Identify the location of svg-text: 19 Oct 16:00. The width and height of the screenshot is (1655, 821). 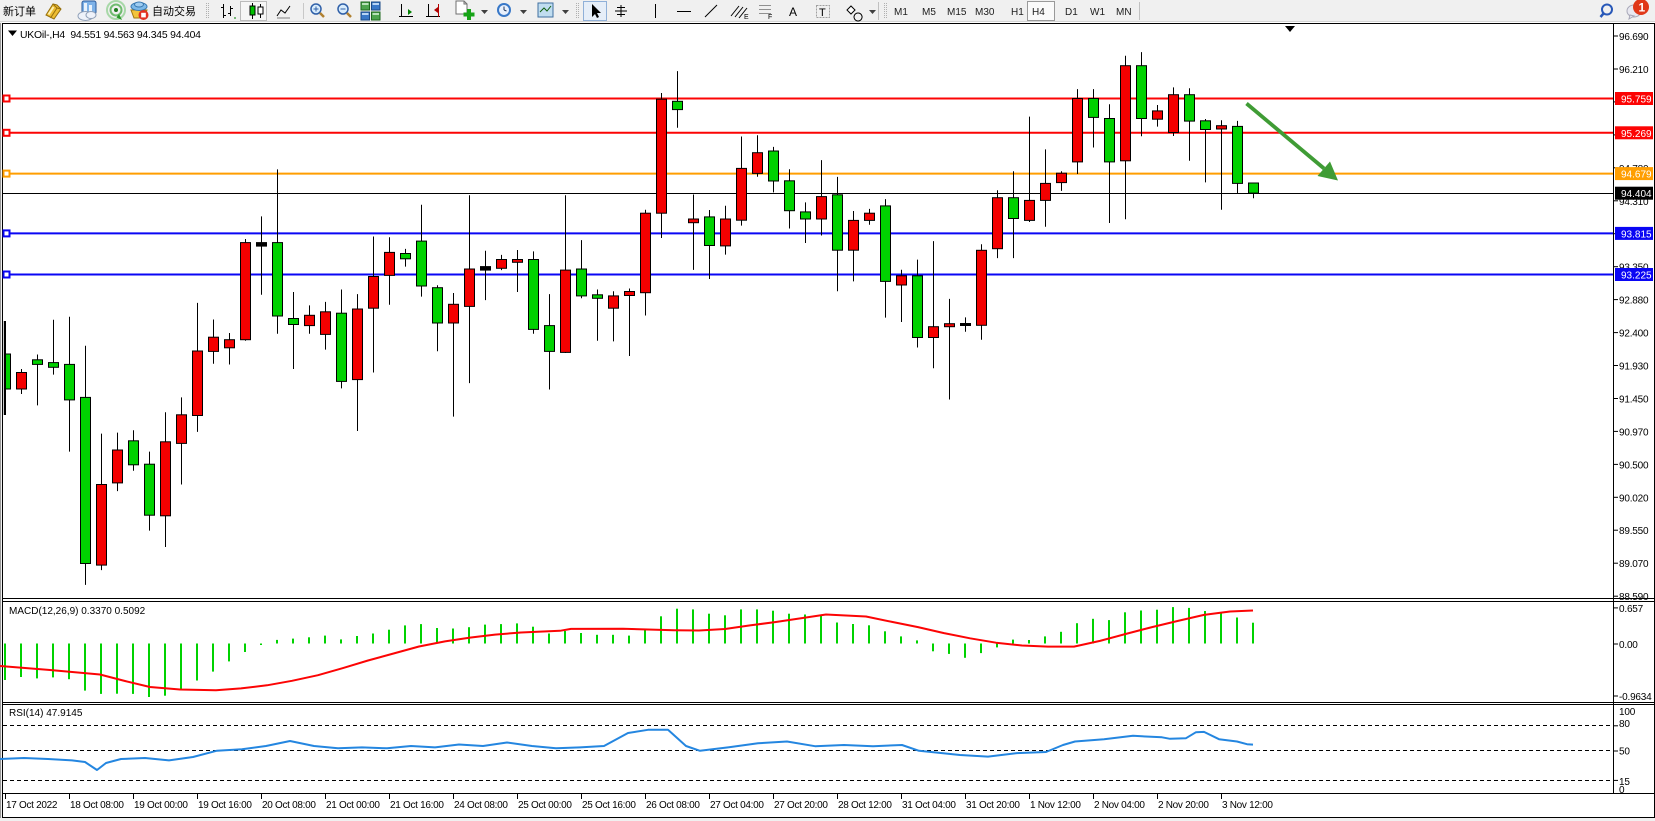
(225, 805).